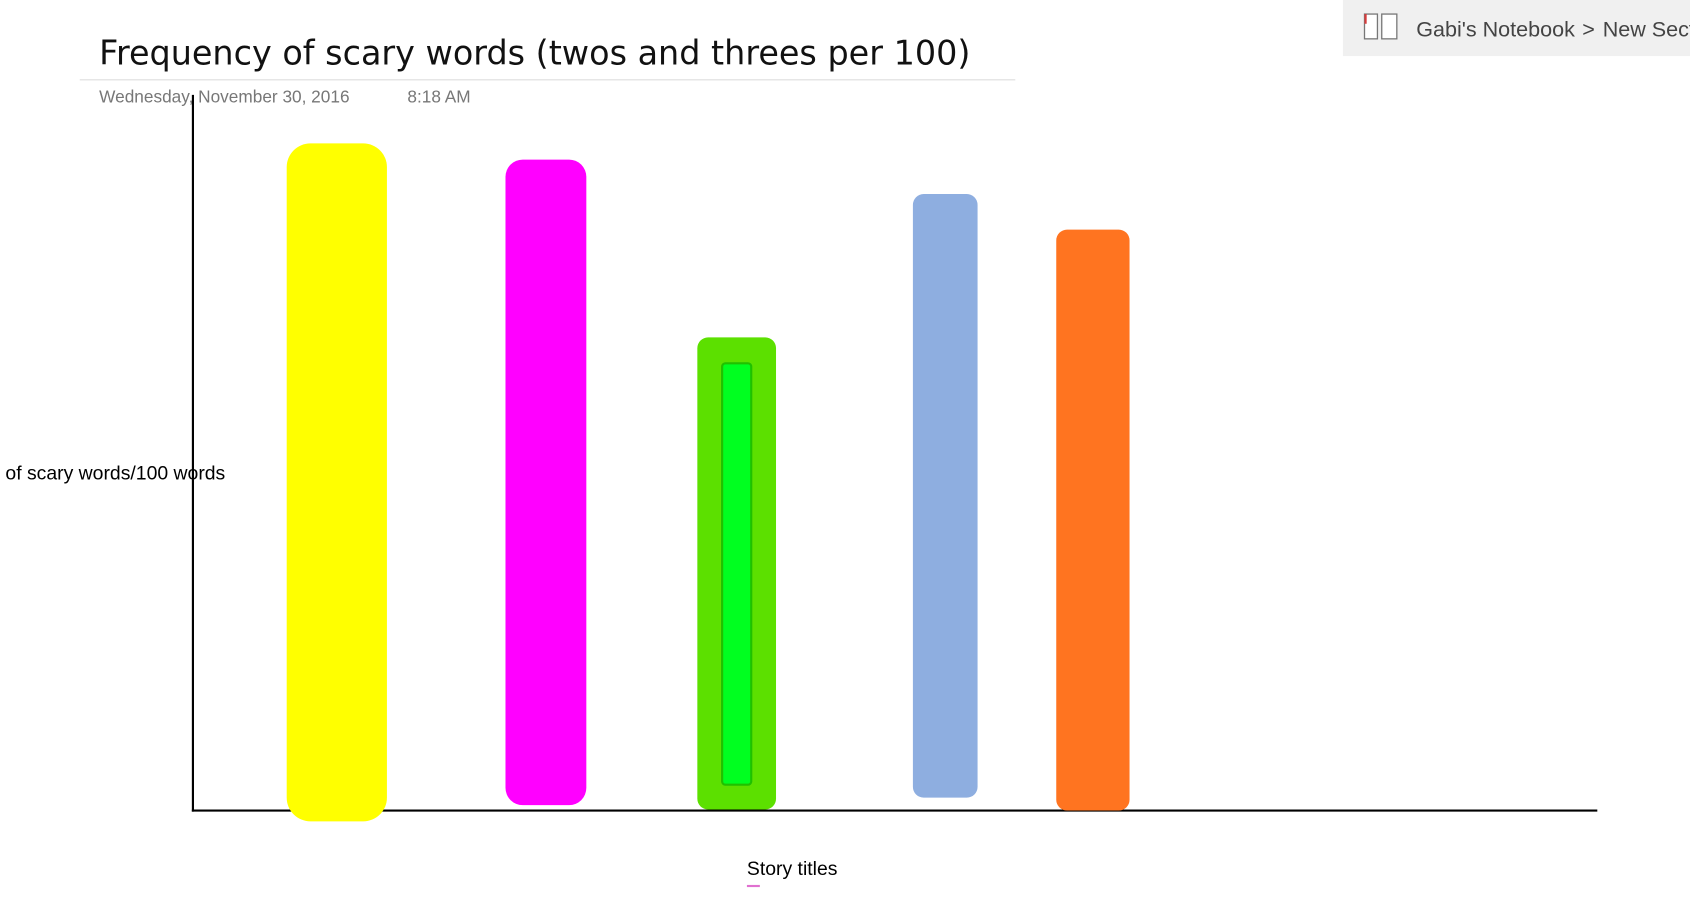 The width and height of the screenshot is (1690, 913). Describe the element at coordinates (1380, 26) in the screenshot. I see `notebook-icon` at that location.